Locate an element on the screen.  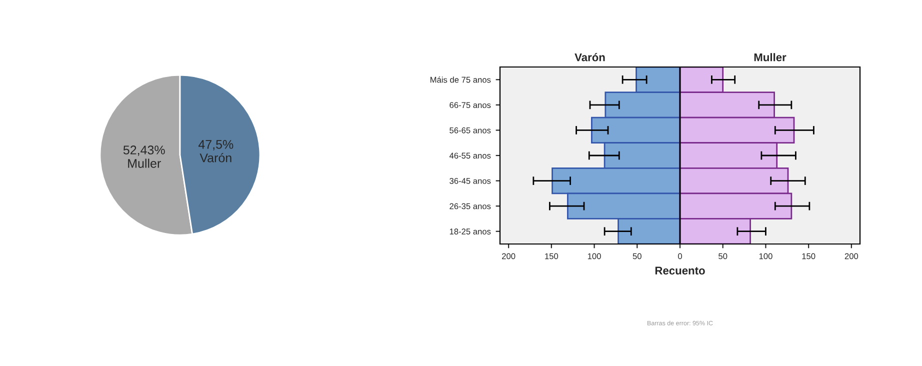
slice-label: Varón is located at coordinates (216, 157).